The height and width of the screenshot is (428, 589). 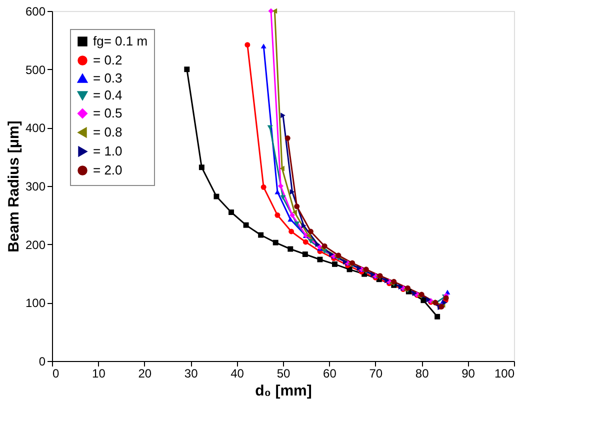 What do you see at coordinates (56, 373) in the screenshot?
I see `x-tick-label: 0` at bounding box center [56, 373].